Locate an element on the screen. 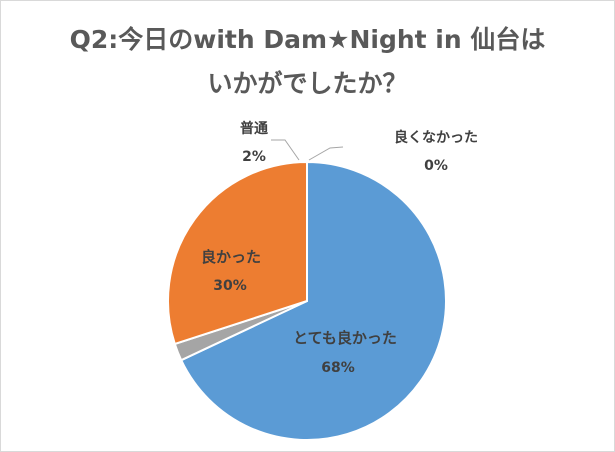  label-futsuu: 普通 is located at coordinates (254, 128).